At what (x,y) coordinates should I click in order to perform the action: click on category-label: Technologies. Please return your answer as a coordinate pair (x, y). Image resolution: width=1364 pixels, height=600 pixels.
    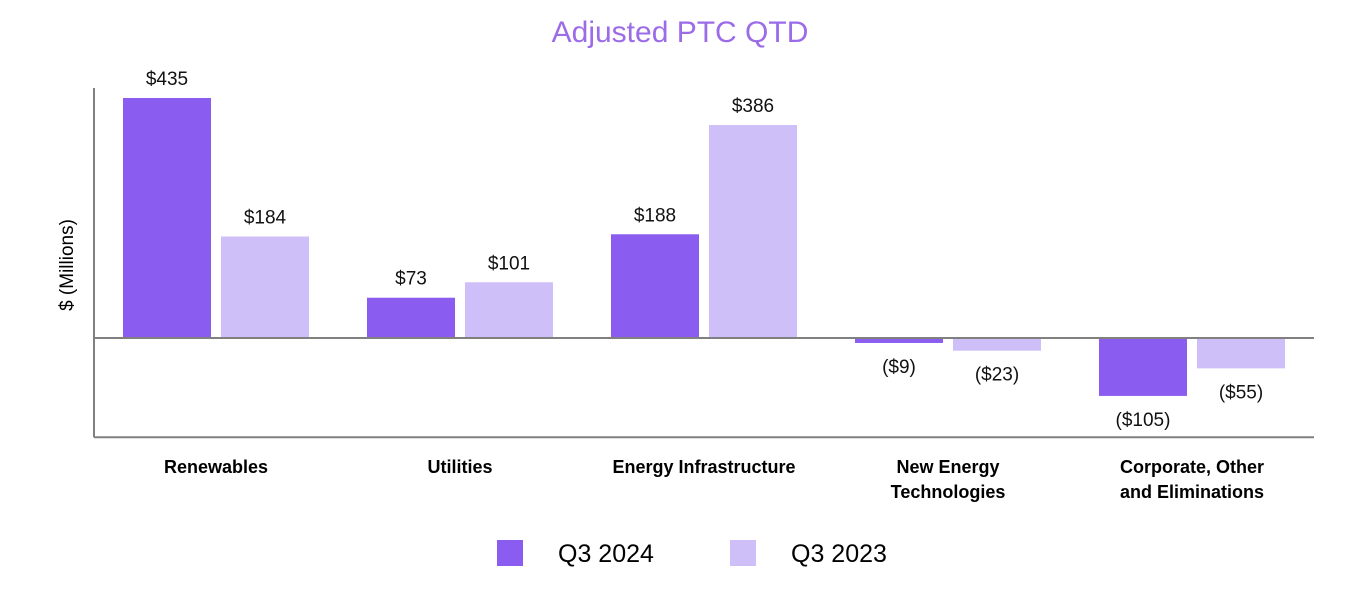
    Looking at the image, I should click on (948, 492).